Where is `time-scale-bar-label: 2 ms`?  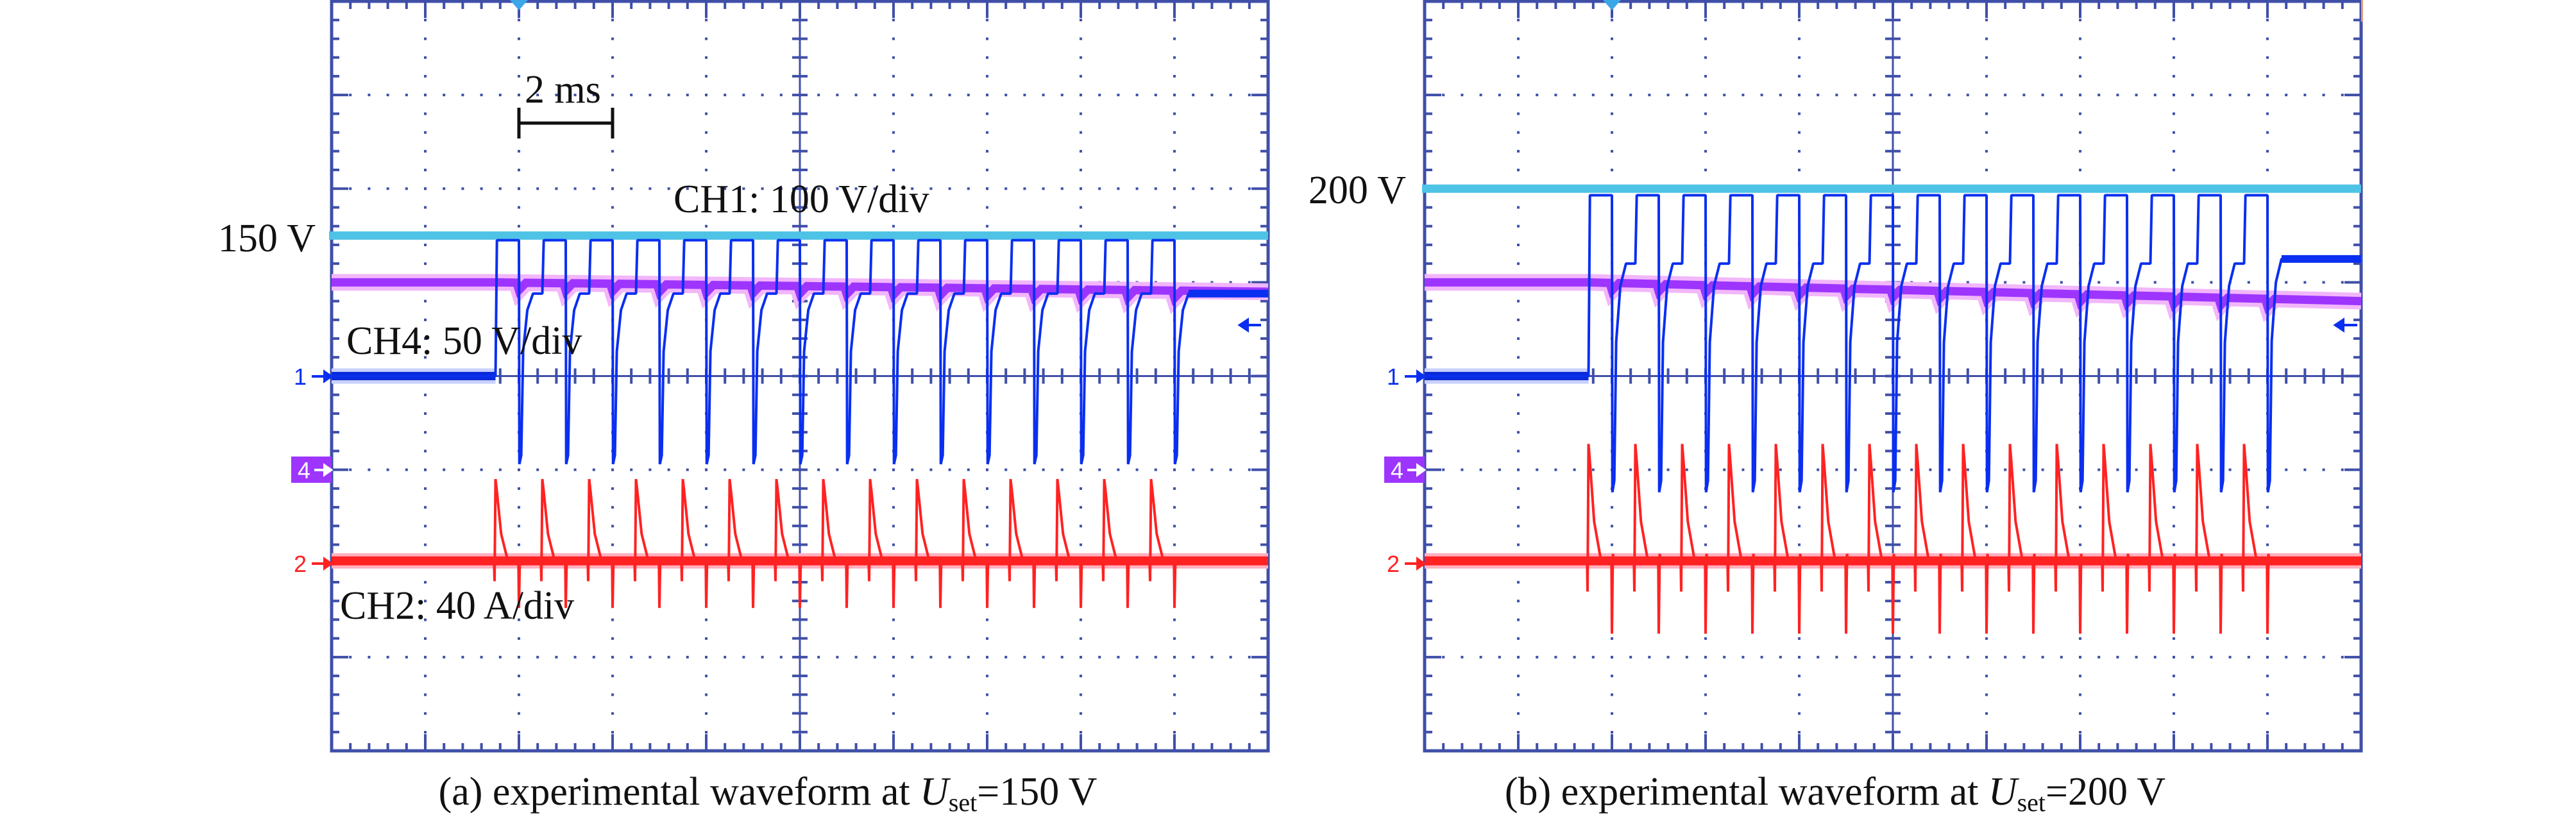 time-scale-bar-label: 2 ms is located at coordinates (563, 90).